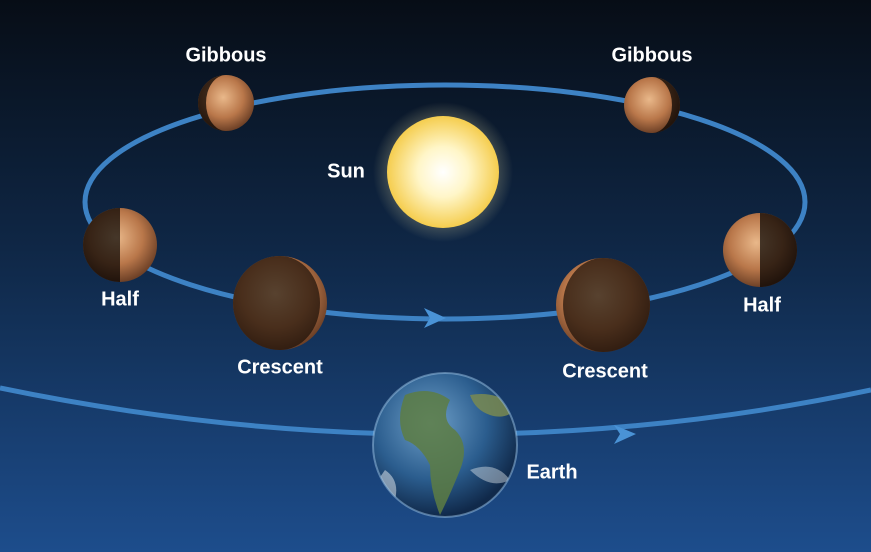 Image resolution: width=871 pixels, height=552 pixels. Describe the element at coordinates (551, 472) in the screenshot. I see `earth-label: Earth` at that location.